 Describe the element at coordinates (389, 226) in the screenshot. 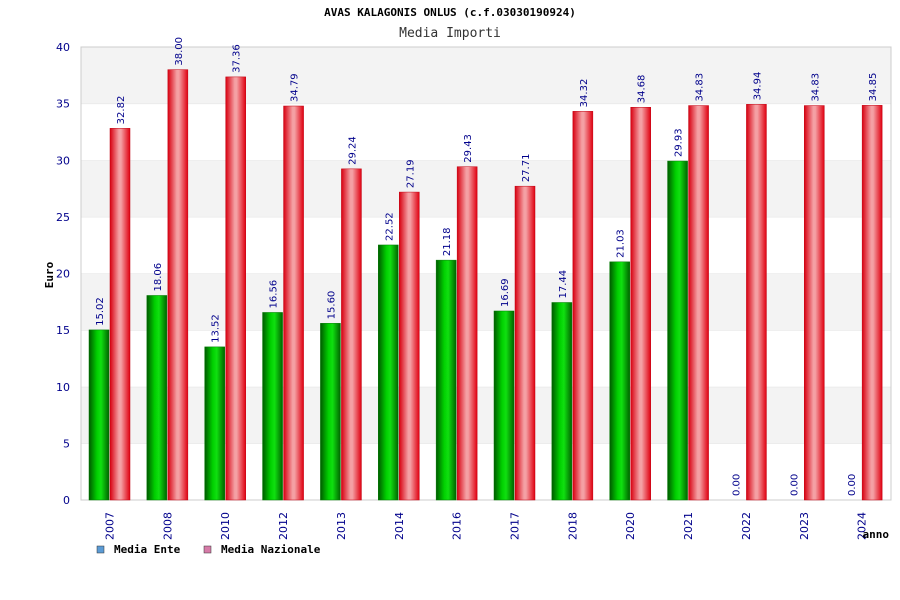

I see `data-label: 22.52` at that location.